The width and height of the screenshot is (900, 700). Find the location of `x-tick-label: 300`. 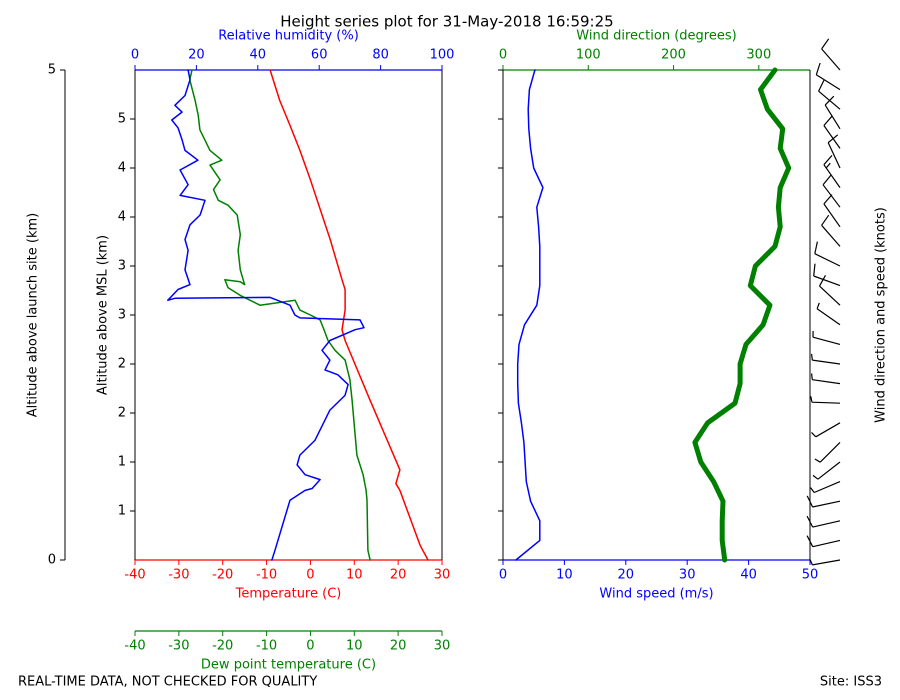

x-tick-label: 300 is located at coordinates (758, 55).